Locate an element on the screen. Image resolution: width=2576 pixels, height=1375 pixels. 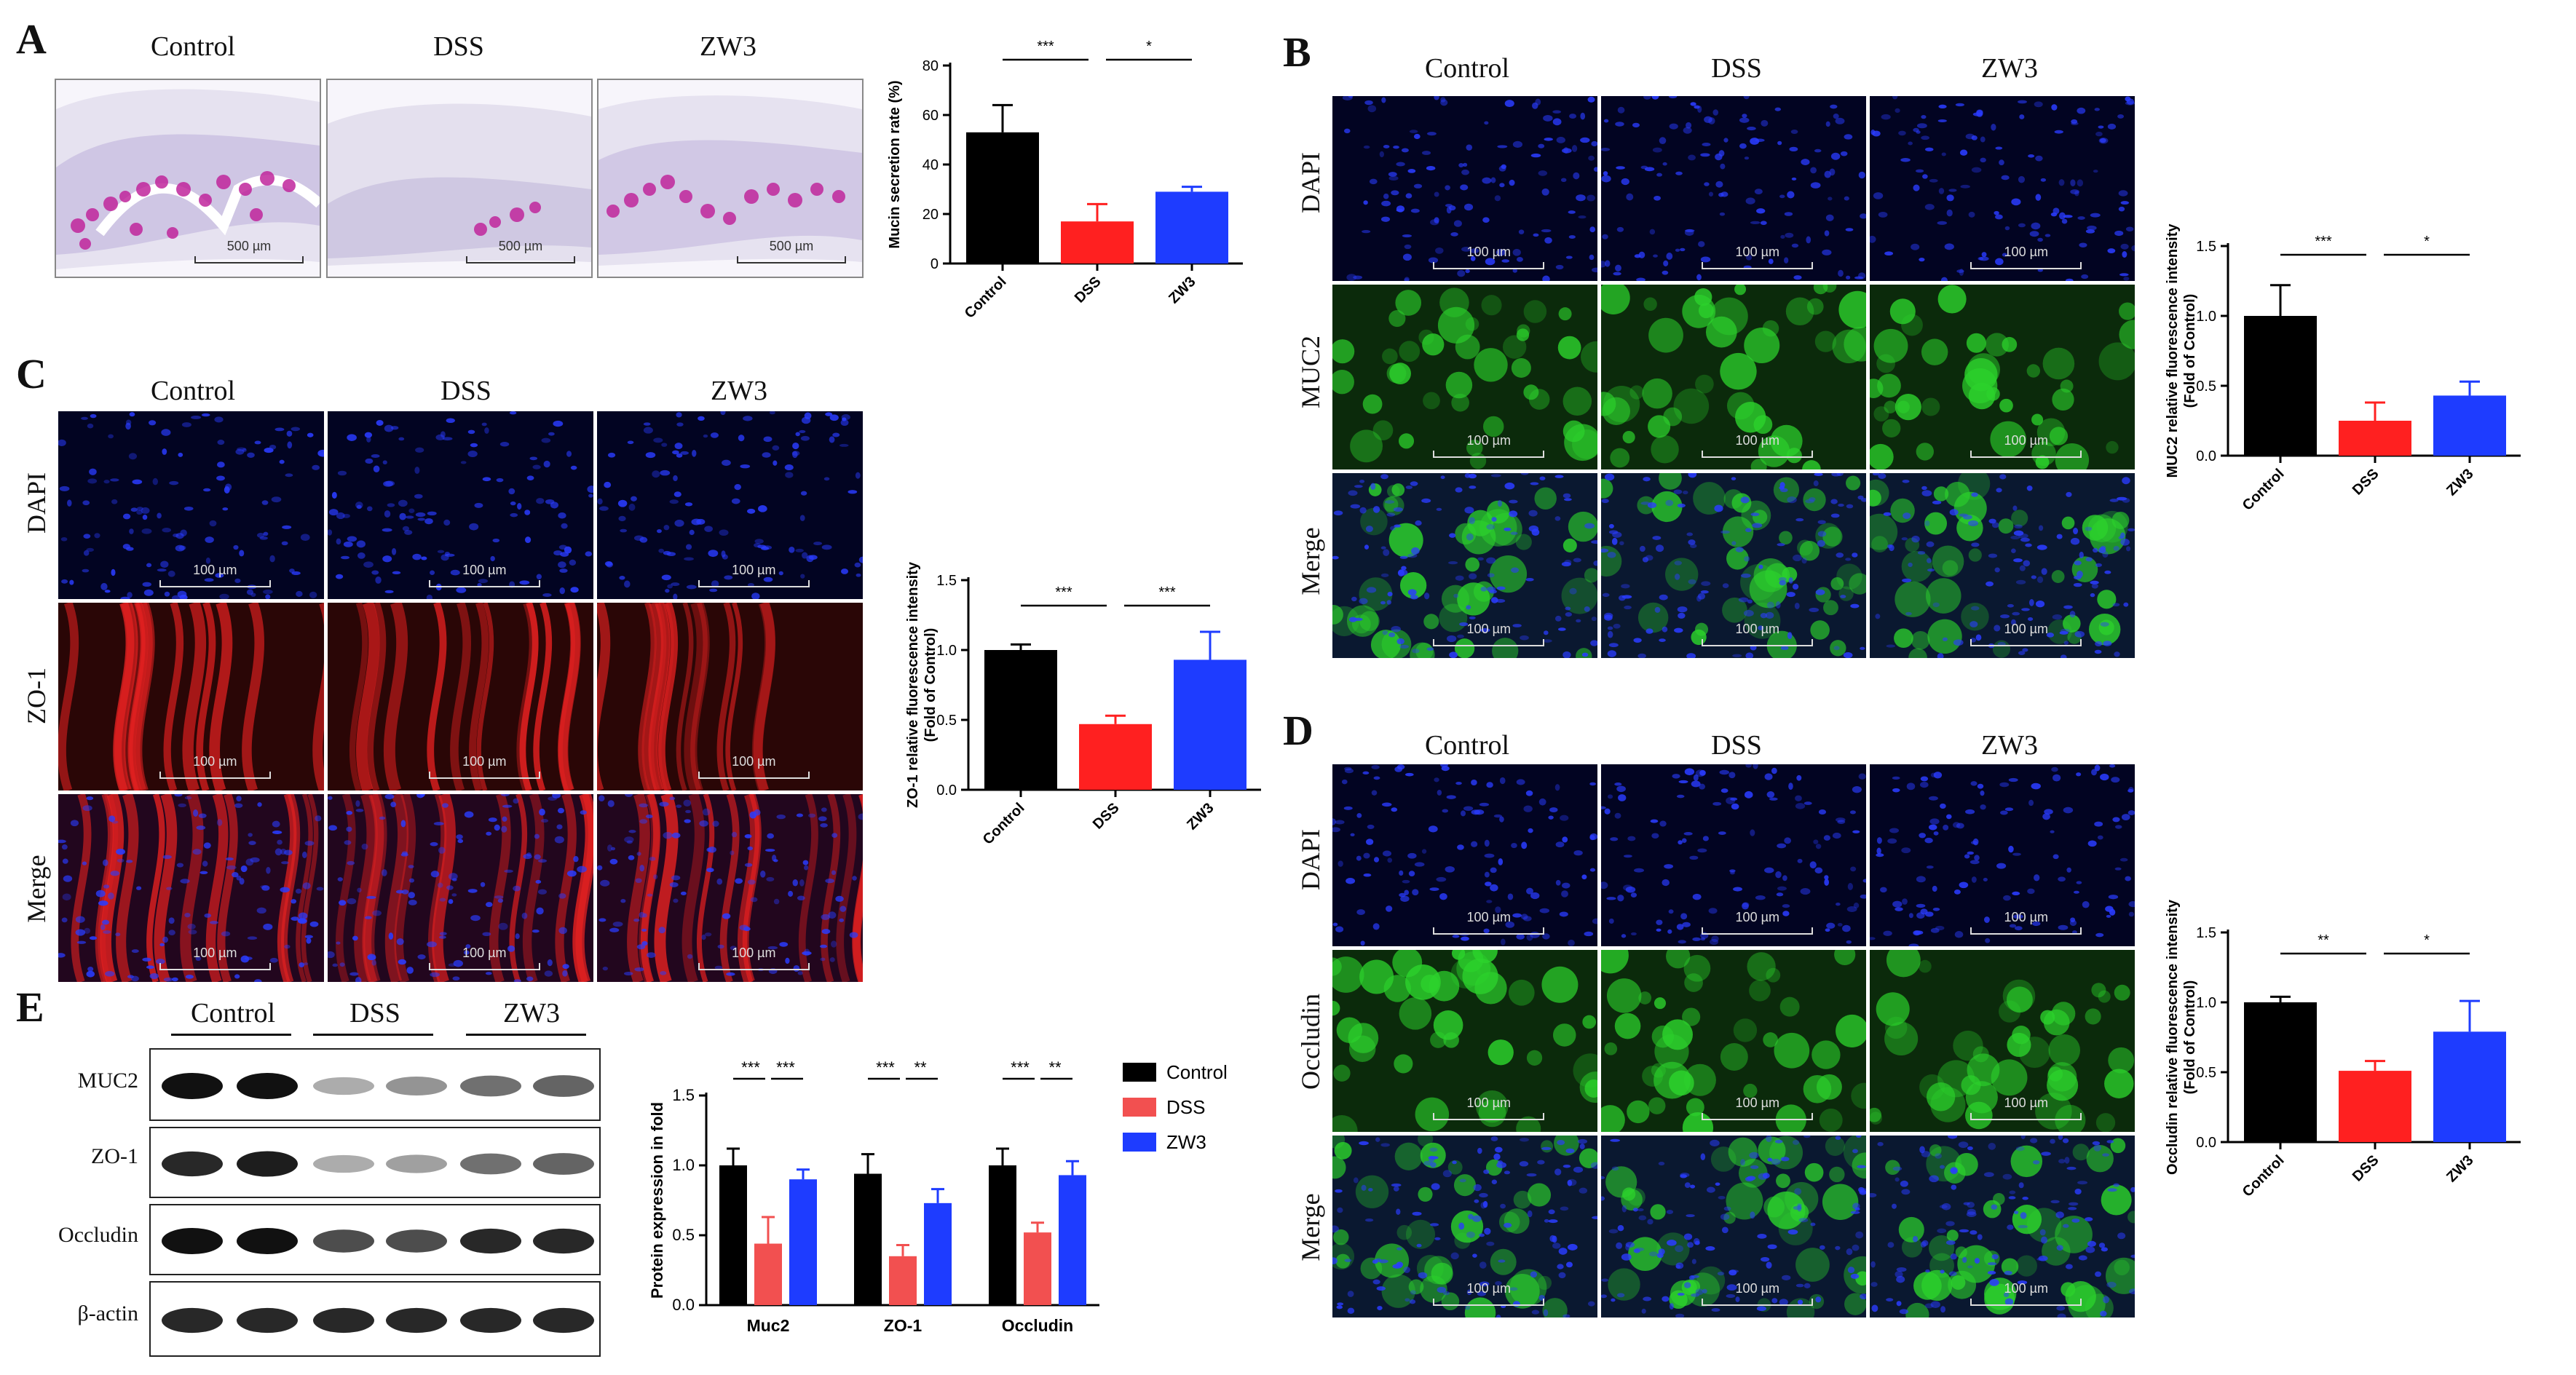
legend-swatch-dss is located at coordinates (1139, 1107).